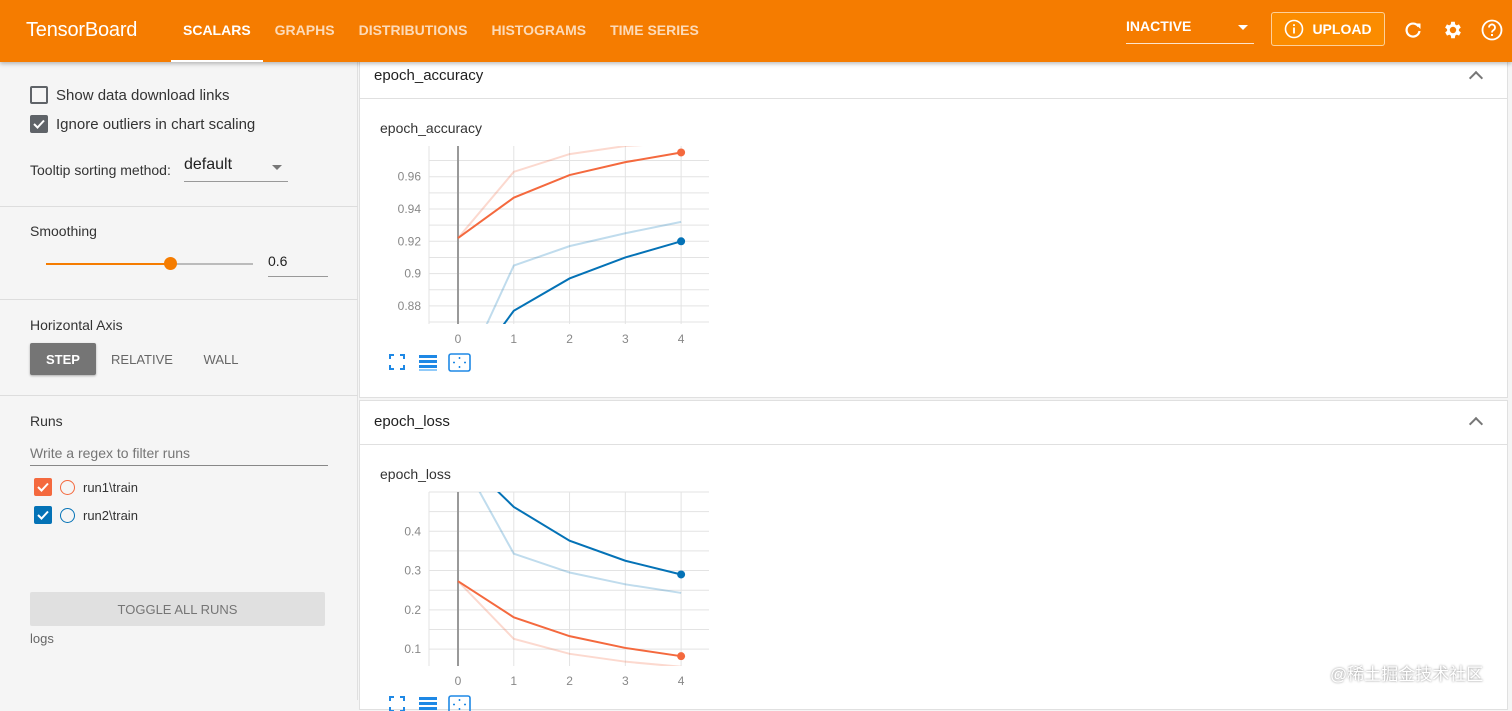  Describe the element at coordinates (110, 515) in the screenshot. I see `run-name: run2\train` at that location.